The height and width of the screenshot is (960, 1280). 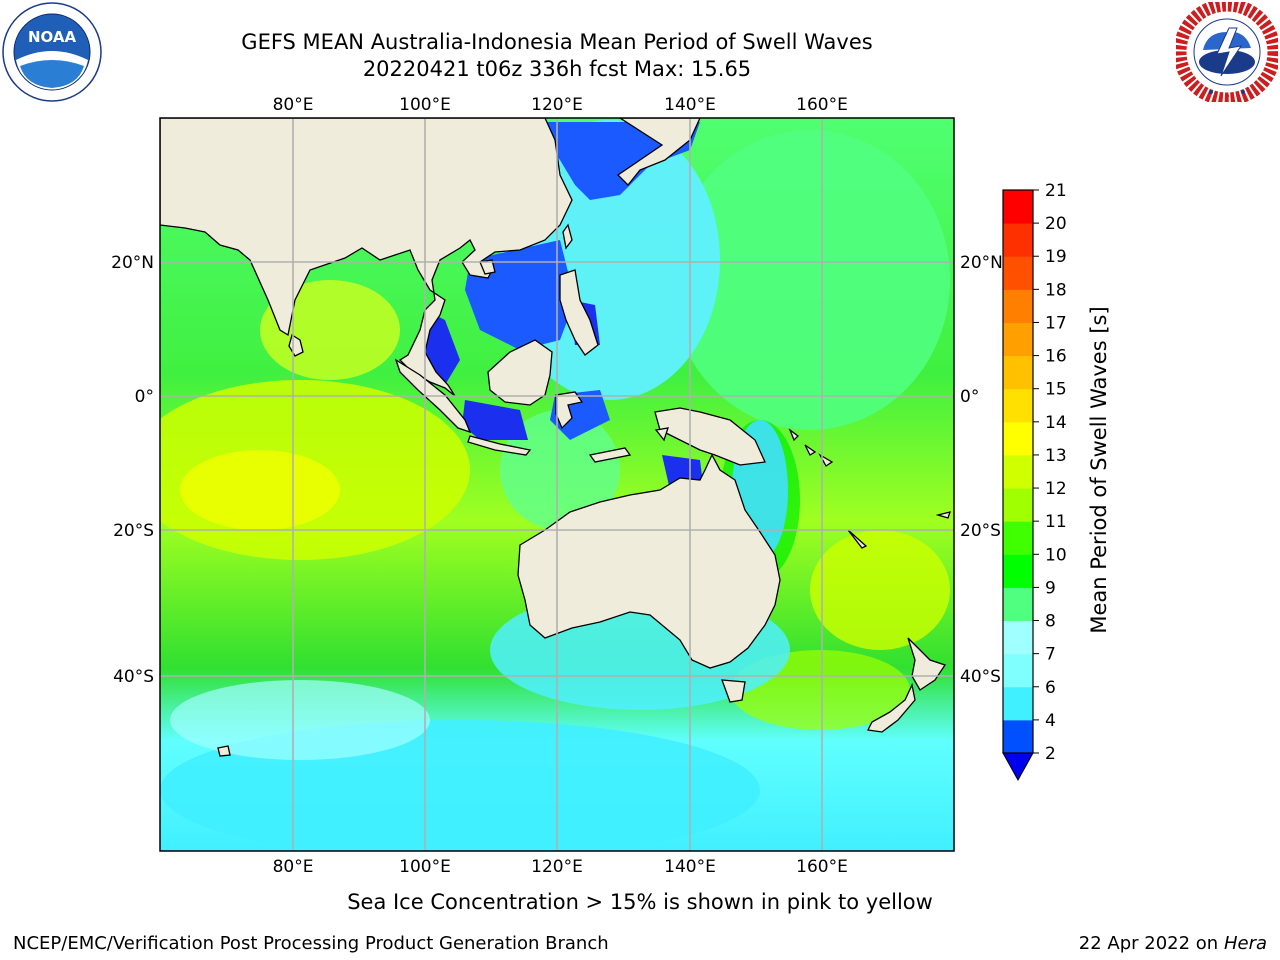 I want to click on lat-label-left: 40°S, so click(x=133, y=677).